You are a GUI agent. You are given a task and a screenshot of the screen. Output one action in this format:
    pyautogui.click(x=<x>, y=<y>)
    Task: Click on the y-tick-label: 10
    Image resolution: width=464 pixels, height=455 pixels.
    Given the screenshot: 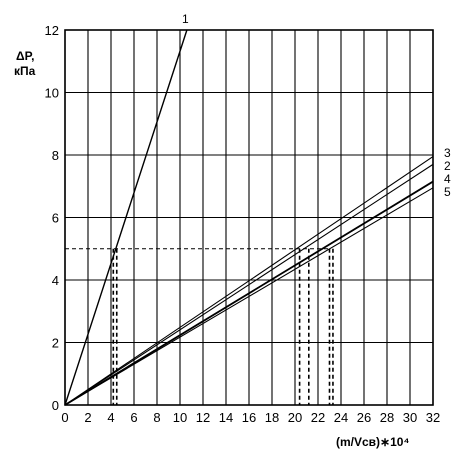 What is the action you would take?
    pyautogui.click(x=52, y=93)
    